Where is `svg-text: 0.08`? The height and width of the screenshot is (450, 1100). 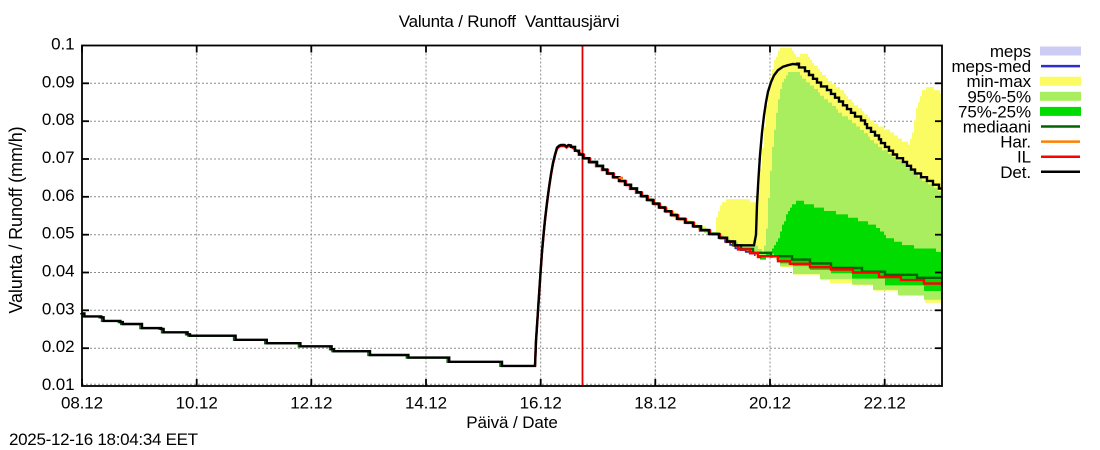
svg-text: 0.08 is located at coordinates (58, 119).